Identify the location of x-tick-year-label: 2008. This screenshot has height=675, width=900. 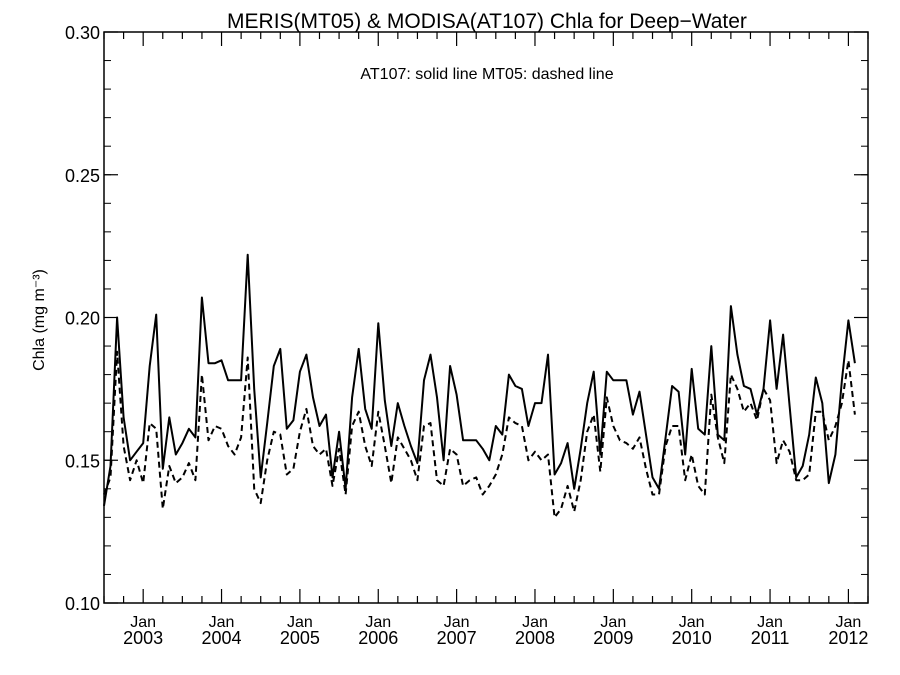
(535, 638).